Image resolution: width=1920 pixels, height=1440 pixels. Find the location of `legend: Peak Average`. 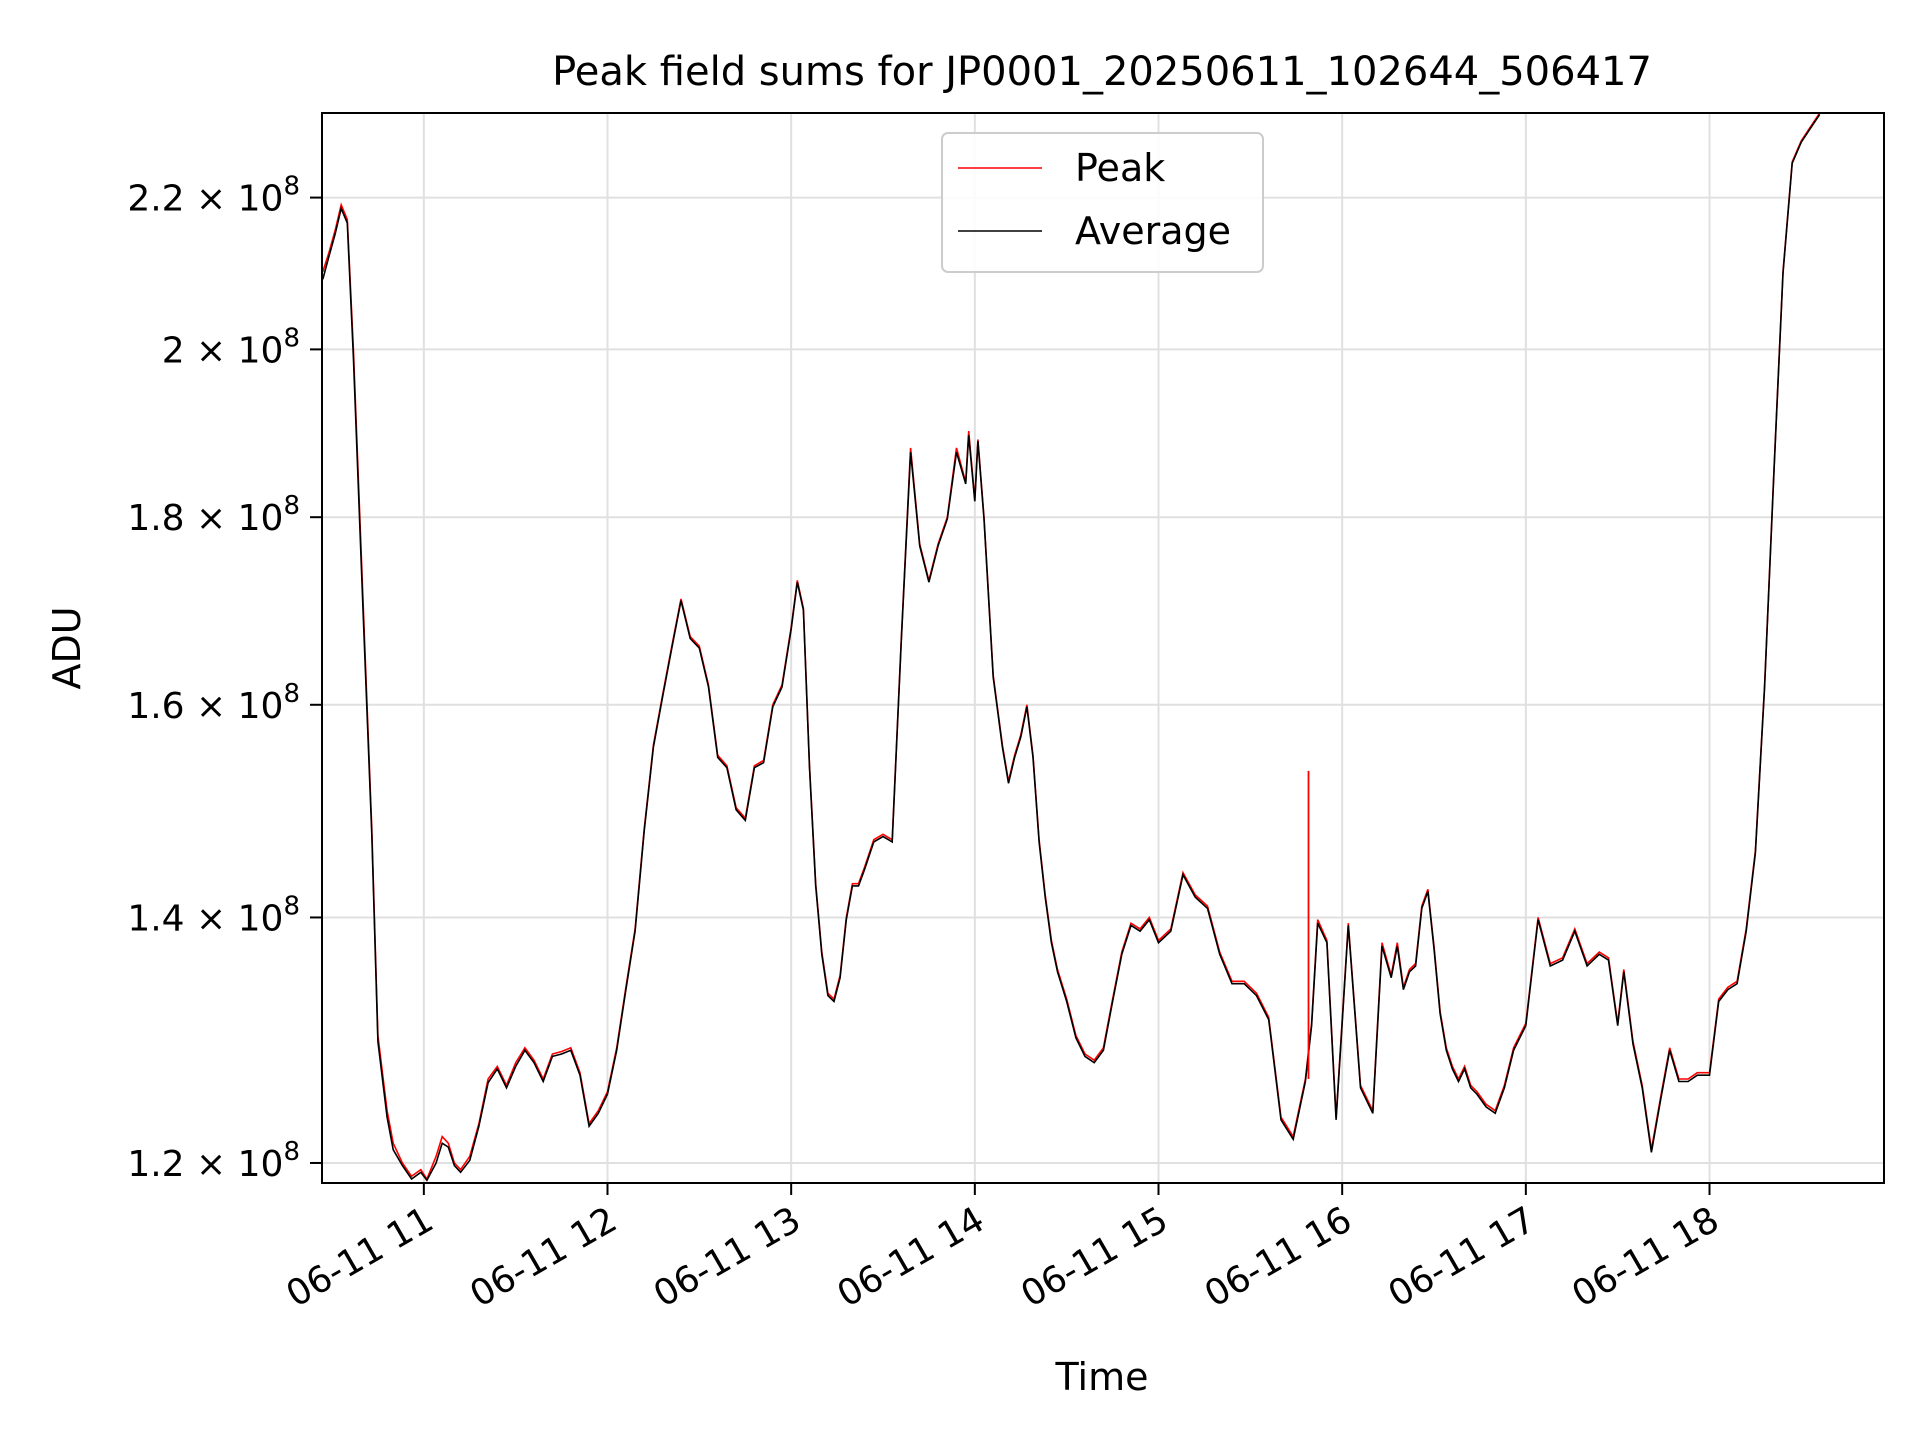

legend: Peak Average is located at coordinates (1102, 202).